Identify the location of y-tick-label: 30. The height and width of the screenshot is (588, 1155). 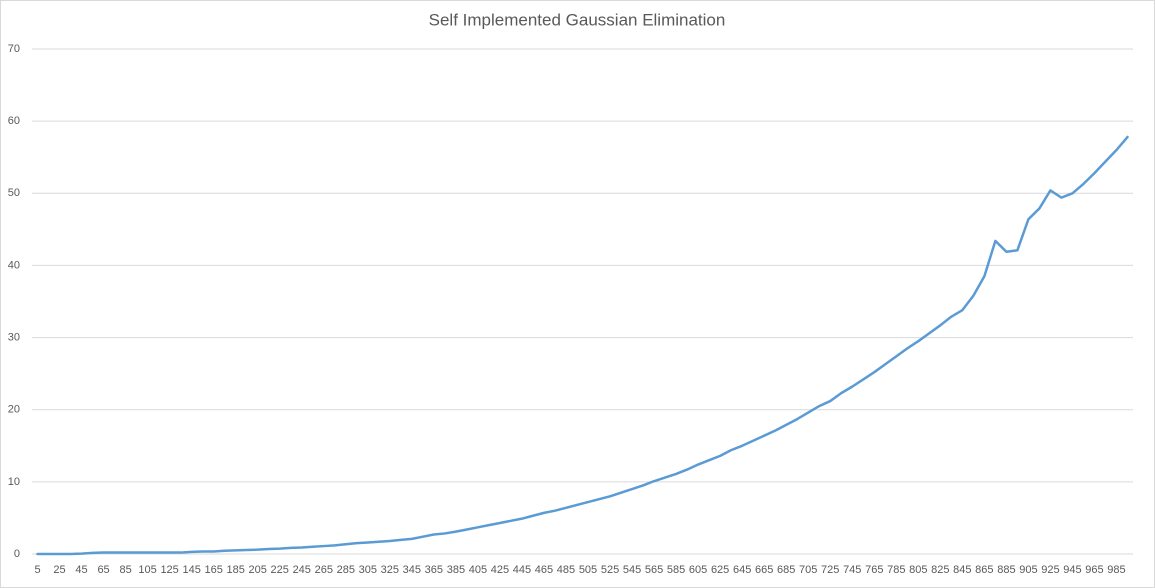
(14, 337).